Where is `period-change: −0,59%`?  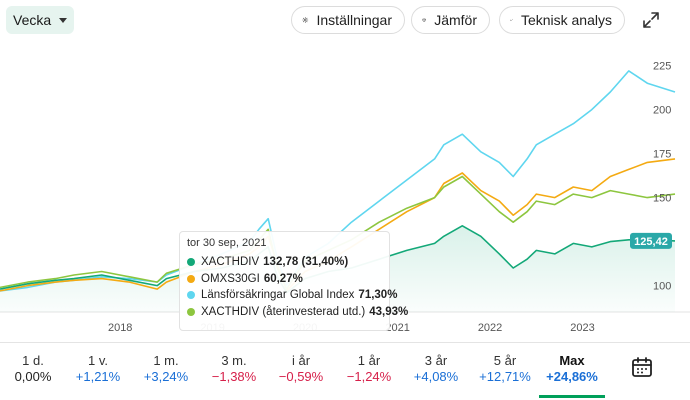
period-change: −0,59% is located at coordinates (301, 376).